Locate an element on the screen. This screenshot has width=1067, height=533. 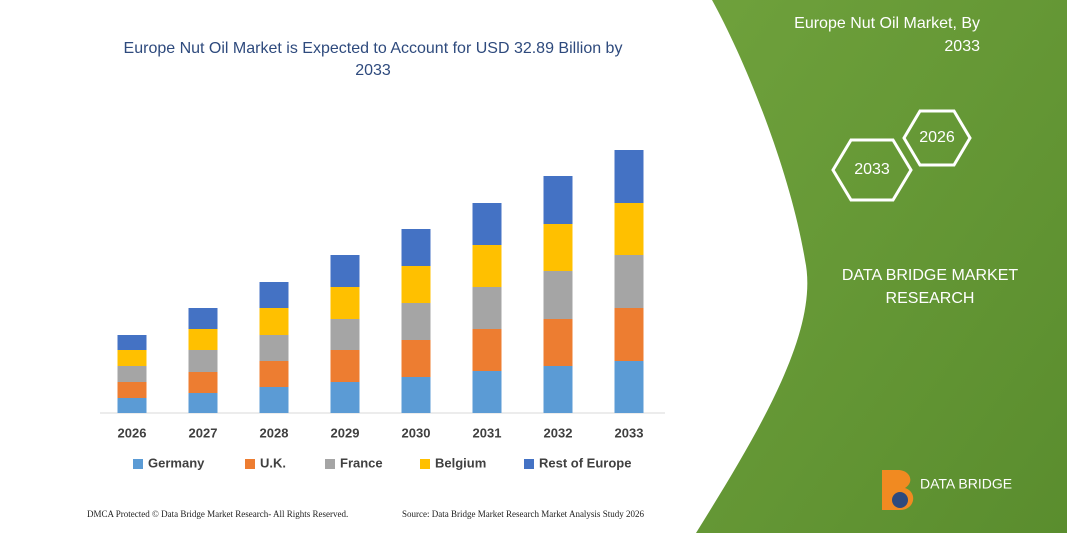
panel-title: Europe Nut Oil Market, By 2033 is located at coordinates (887, 35).